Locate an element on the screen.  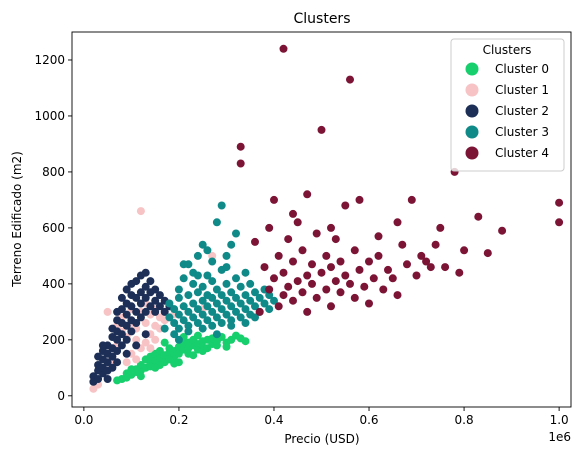
x-axis-label: Precio (USD) is located at coordinates (321, 439).